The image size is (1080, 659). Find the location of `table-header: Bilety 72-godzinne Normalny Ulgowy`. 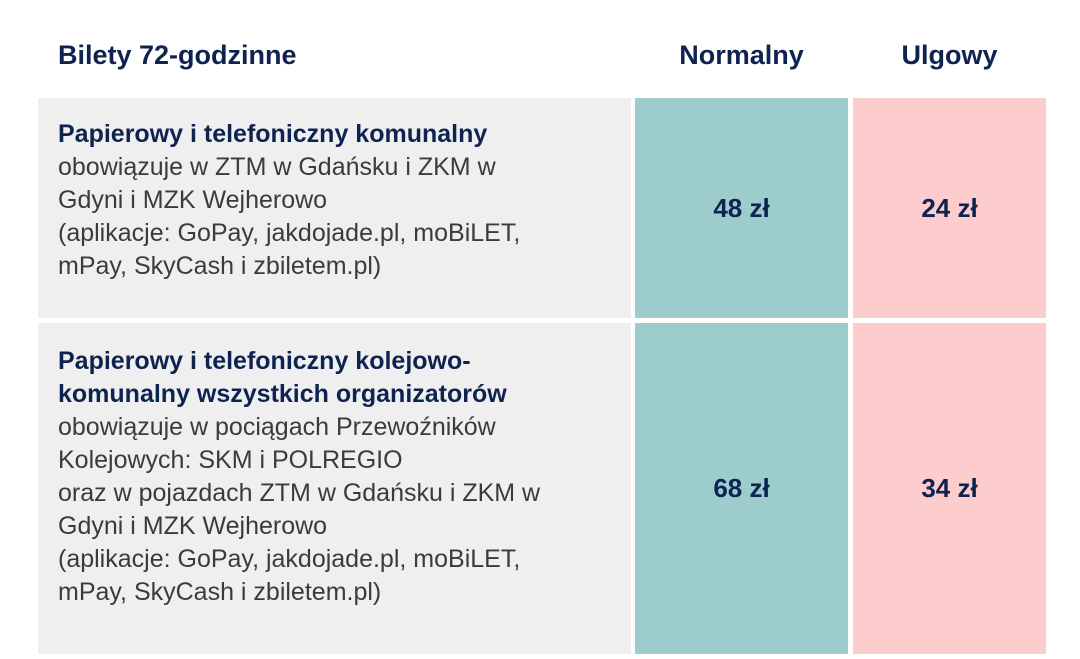

table-header: Bilety 72-godzinne Normalny Ulgowy is located at coordinates (540, 49).